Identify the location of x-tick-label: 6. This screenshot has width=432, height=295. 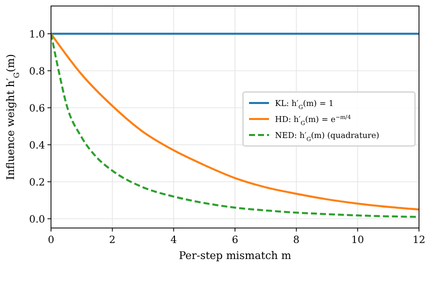
(235, 240).